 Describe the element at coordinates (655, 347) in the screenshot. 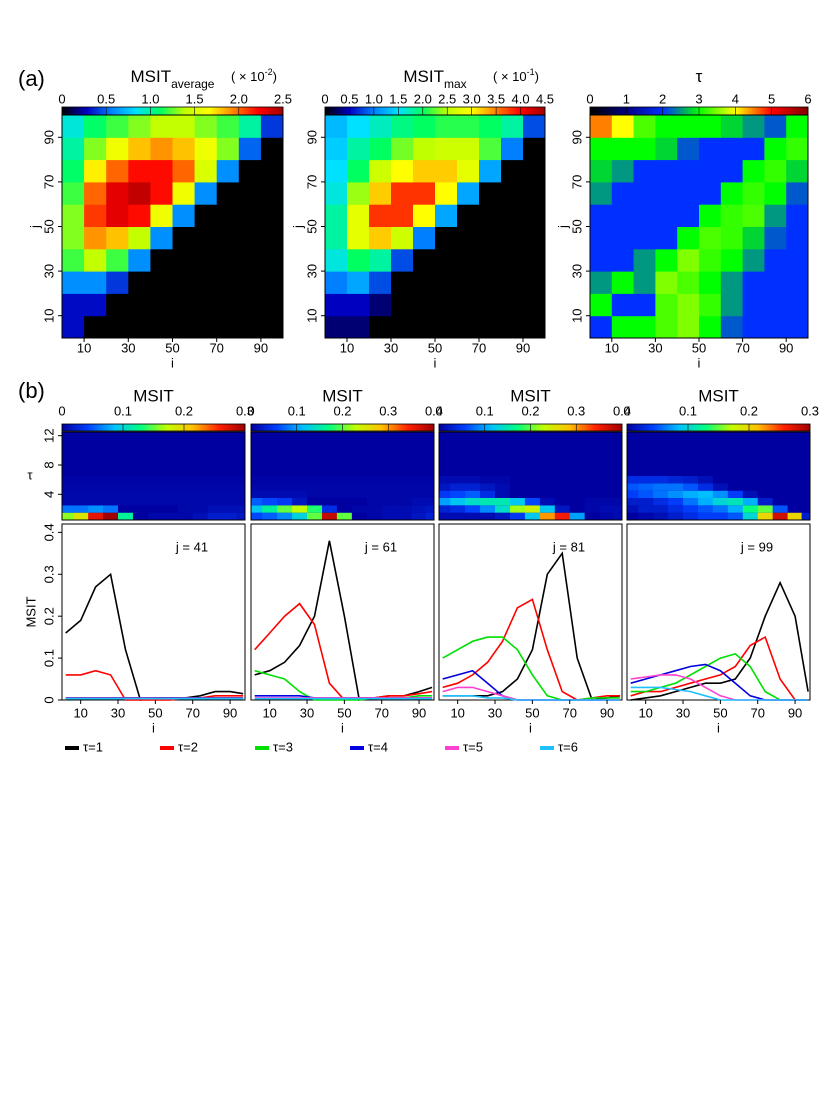

I see `x-tick-label: 30` at that location.